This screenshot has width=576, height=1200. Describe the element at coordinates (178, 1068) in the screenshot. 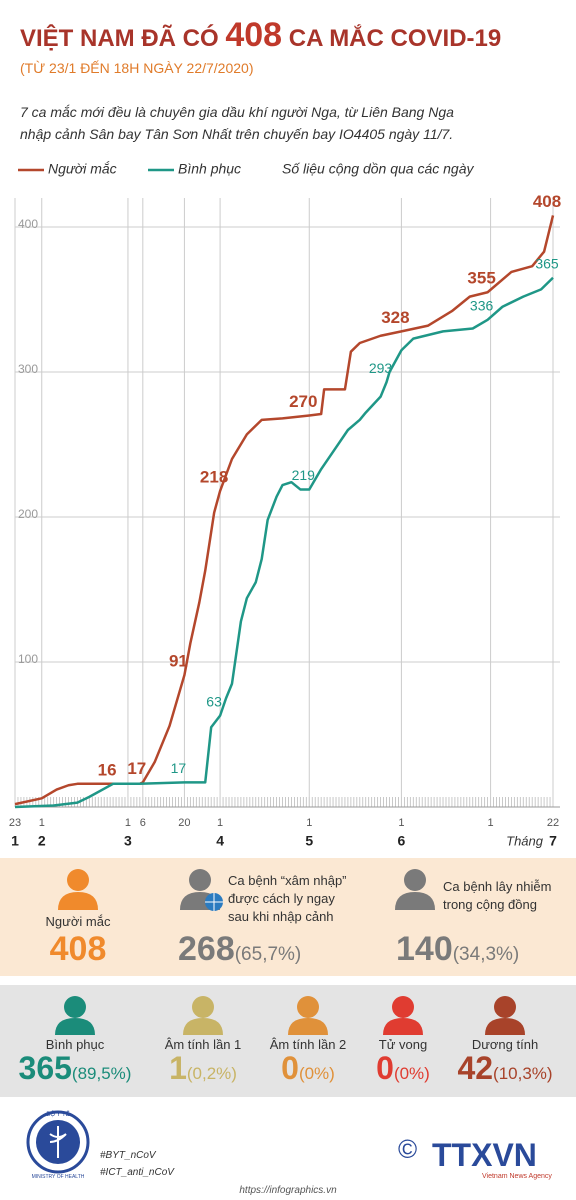

I see `value: 1` at that location.